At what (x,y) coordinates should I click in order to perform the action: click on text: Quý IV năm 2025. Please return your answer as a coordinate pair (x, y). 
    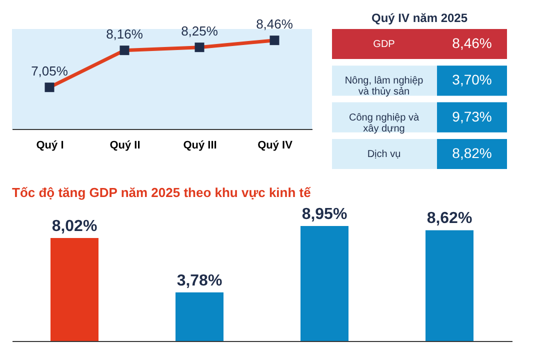
    Looking at the image, I should click on (419, 18).